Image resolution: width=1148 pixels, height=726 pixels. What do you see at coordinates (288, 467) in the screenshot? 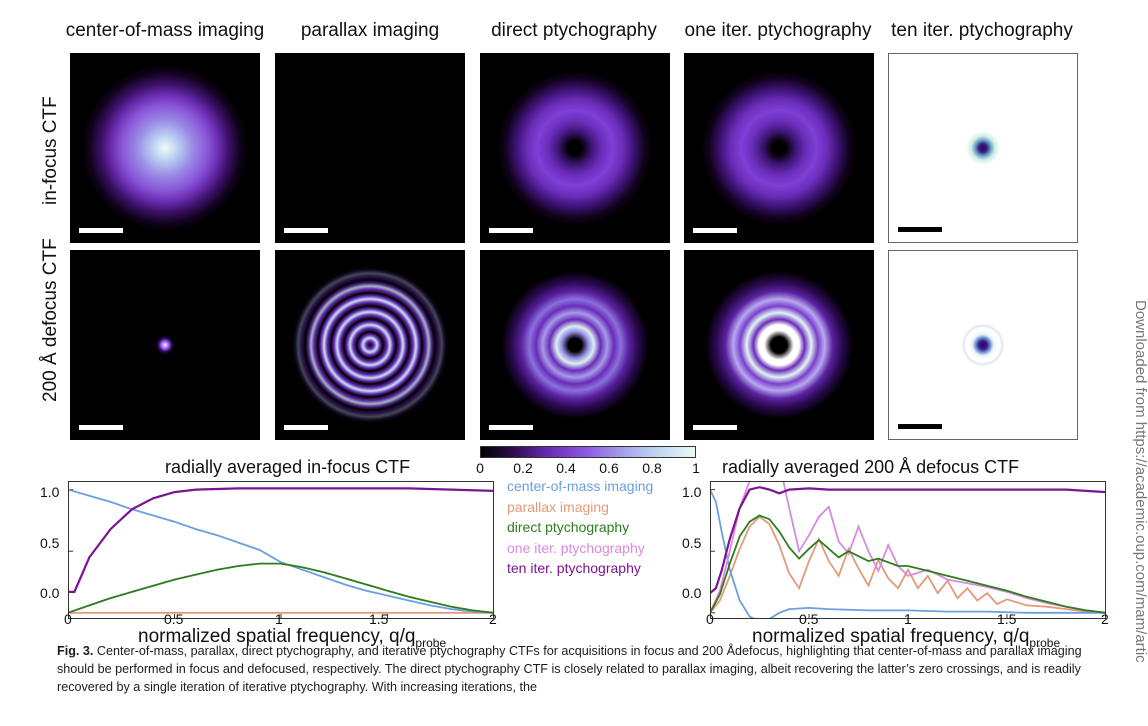
I see `plot-title-infocus: radially averaged in-focus CTF` at bounding box center [288, 467].